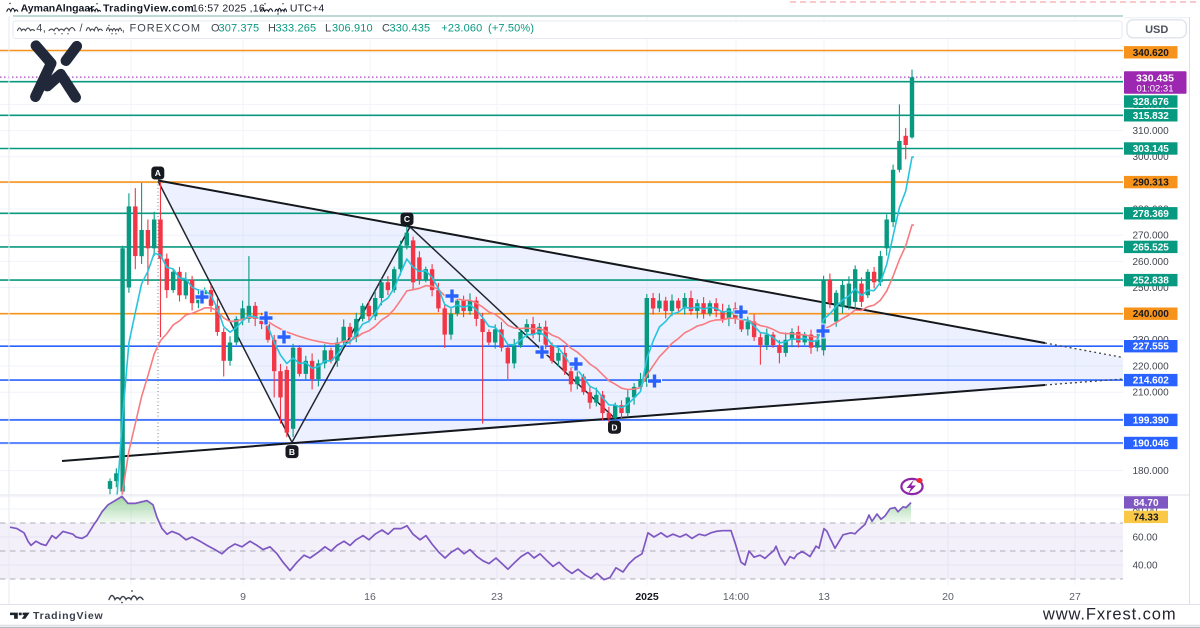 The image size is (1200, 628). Describe the element at coordinates (1151, 420) in the screenshot. I see `svg-text: 199.390` at that location.